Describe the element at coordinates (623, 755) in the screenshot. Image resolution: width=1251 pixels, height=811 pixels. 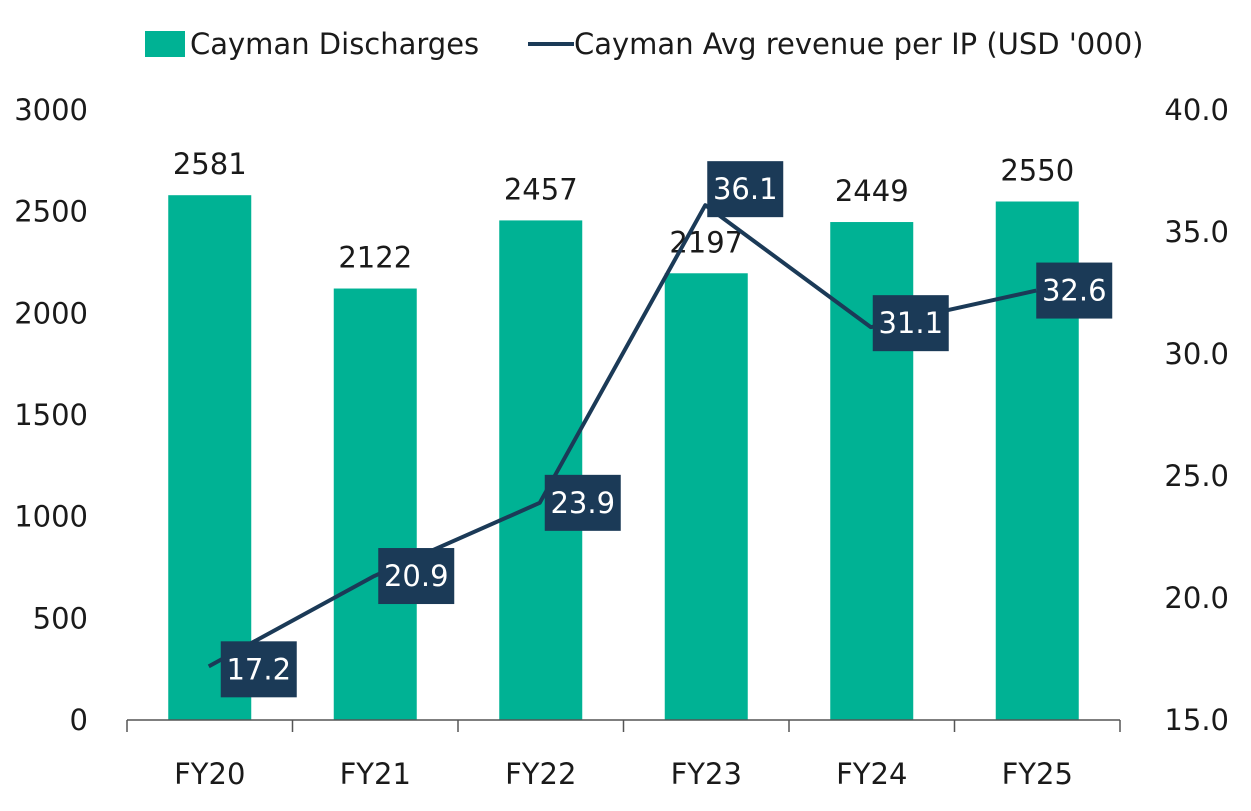
I see `x-axis: FY20 FY21 FY22 FY23 FY24 FY25` at that location.